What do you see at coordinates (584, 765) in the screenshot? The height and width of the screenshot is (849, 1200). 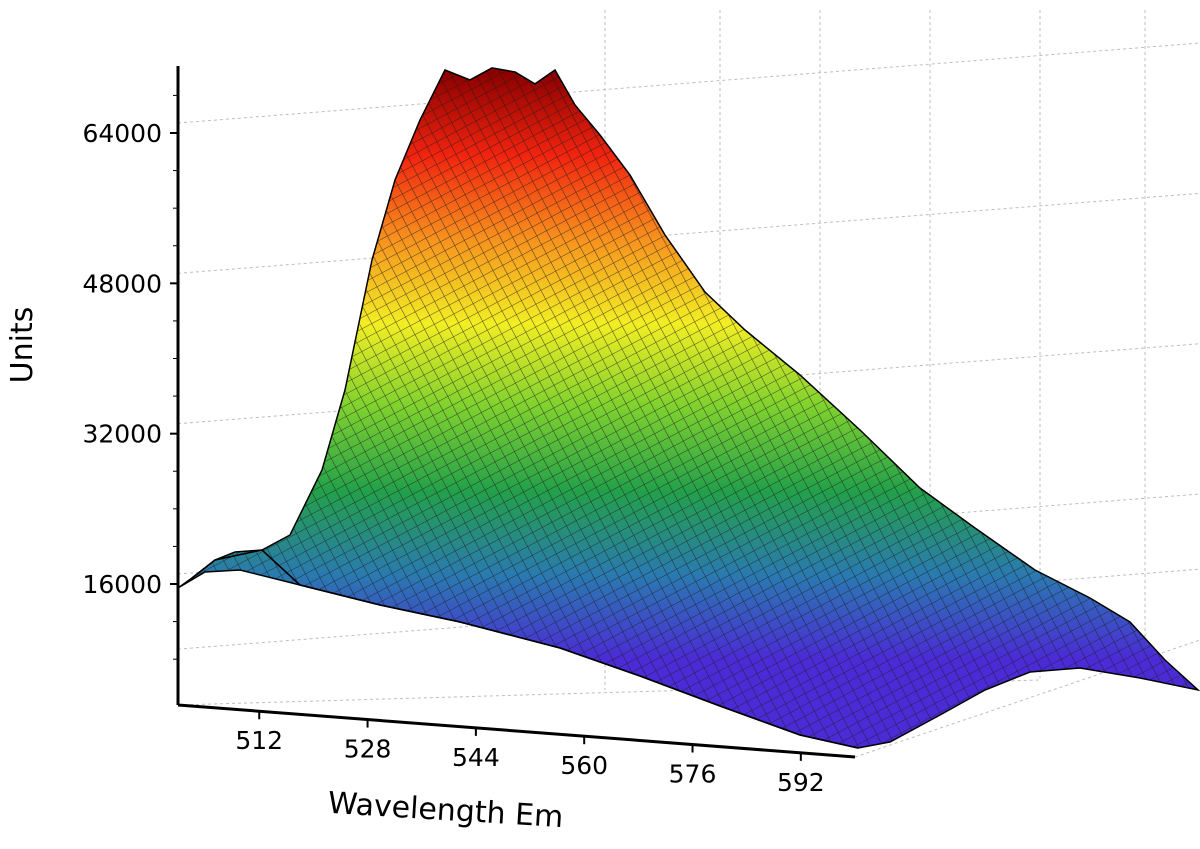 I see `x-tick-label-3: 560` at bounding box center [584, 765].